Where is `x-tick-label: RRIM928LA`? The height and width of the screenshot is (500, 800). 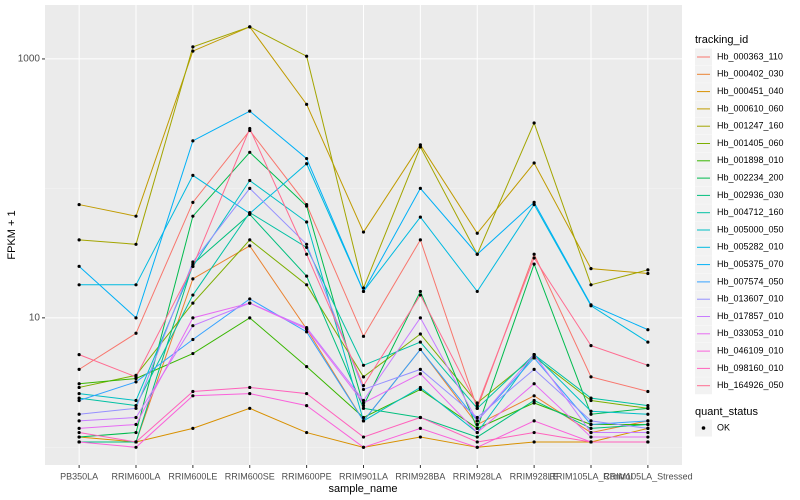
x-tick-label: RRIM928LA is located at coordinates (477, 476).